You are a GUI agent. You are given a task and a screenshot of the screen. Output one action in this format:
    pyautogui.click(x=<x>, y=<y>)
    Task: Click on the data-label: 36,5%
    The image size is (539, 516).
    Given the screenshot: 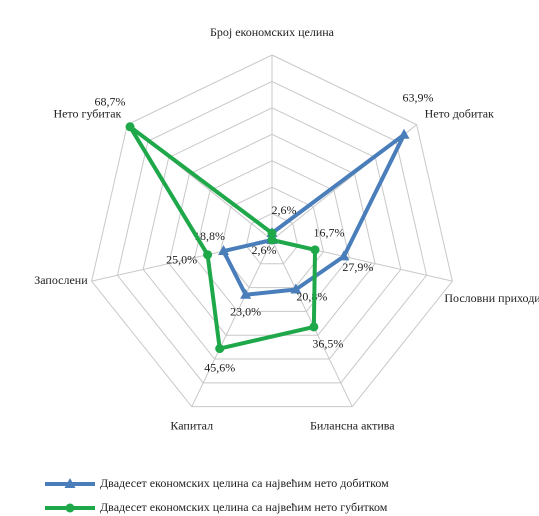 What is the action you would take?
    pyautogui.click(x=327, y=344)
    